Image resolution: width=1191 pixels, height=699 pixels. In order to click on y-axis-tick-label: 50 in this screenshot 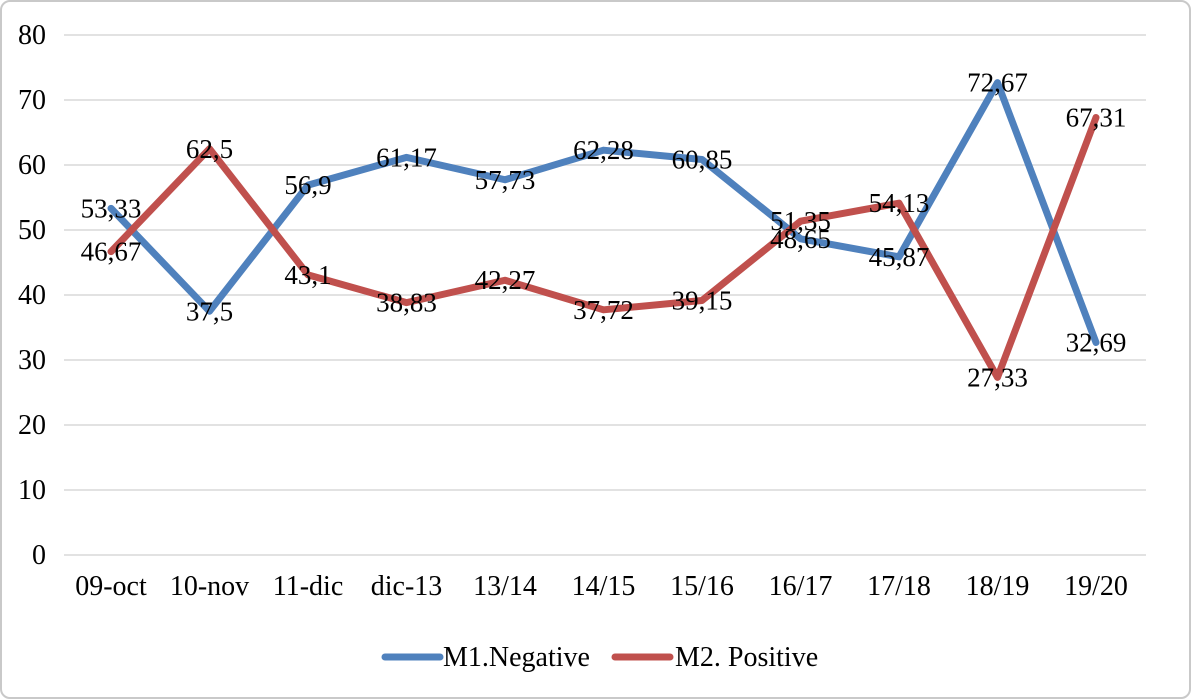, I will do `click(32, 230)`.